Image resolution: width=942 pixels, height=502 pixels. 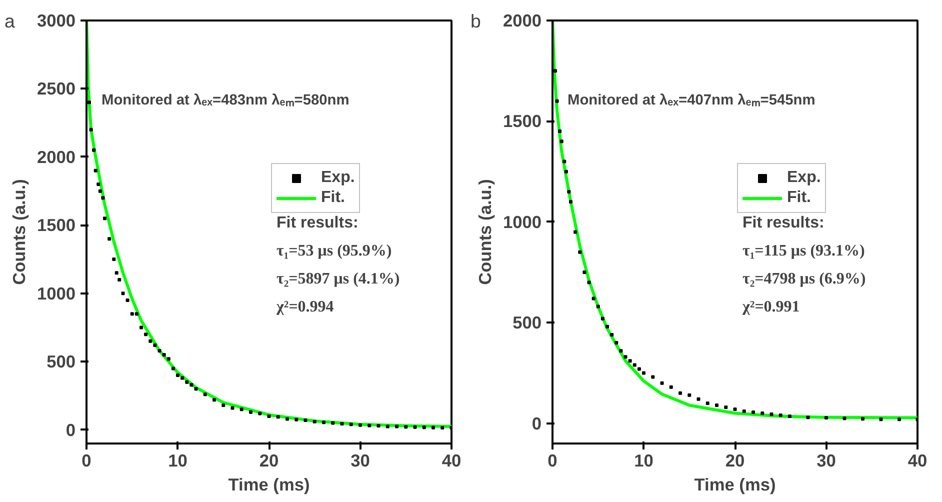 I want to click on legend-label: Fit., so click(x=799, y=198).